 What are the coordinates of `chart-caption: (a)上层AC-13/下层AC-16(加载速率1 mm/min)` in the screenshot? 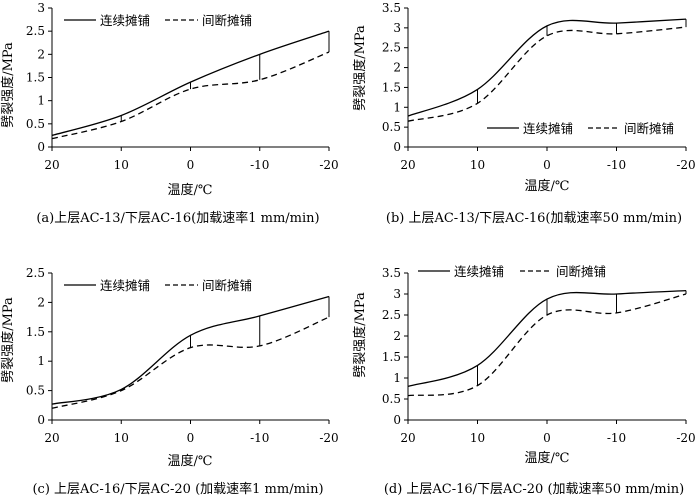 It's located at (177, 218).